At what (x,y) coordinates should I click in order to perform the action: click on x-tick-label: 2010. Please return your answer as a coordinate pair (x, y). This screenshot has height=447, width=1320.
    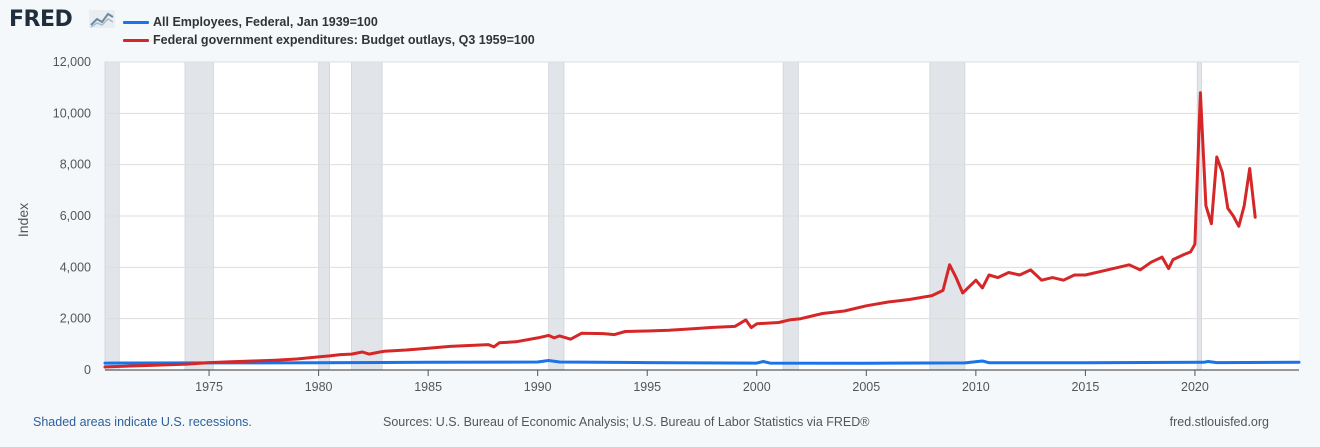
    Looking at the image, I should click on (976, 387).